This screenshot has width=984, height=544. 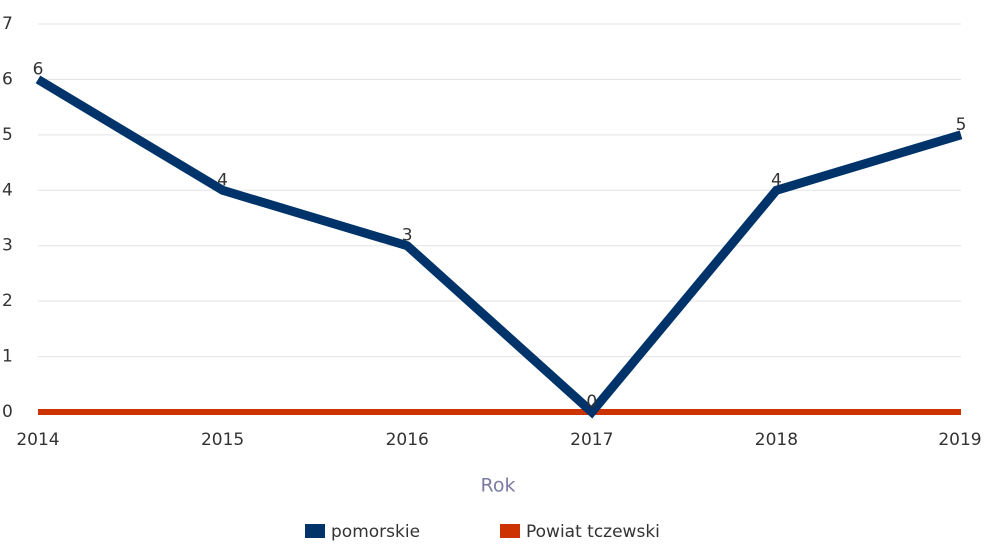 What do you see at coordinates (498, 486) in the screenshot?
I see `x-axis-label: Rok` at bounding box center [498, 486].